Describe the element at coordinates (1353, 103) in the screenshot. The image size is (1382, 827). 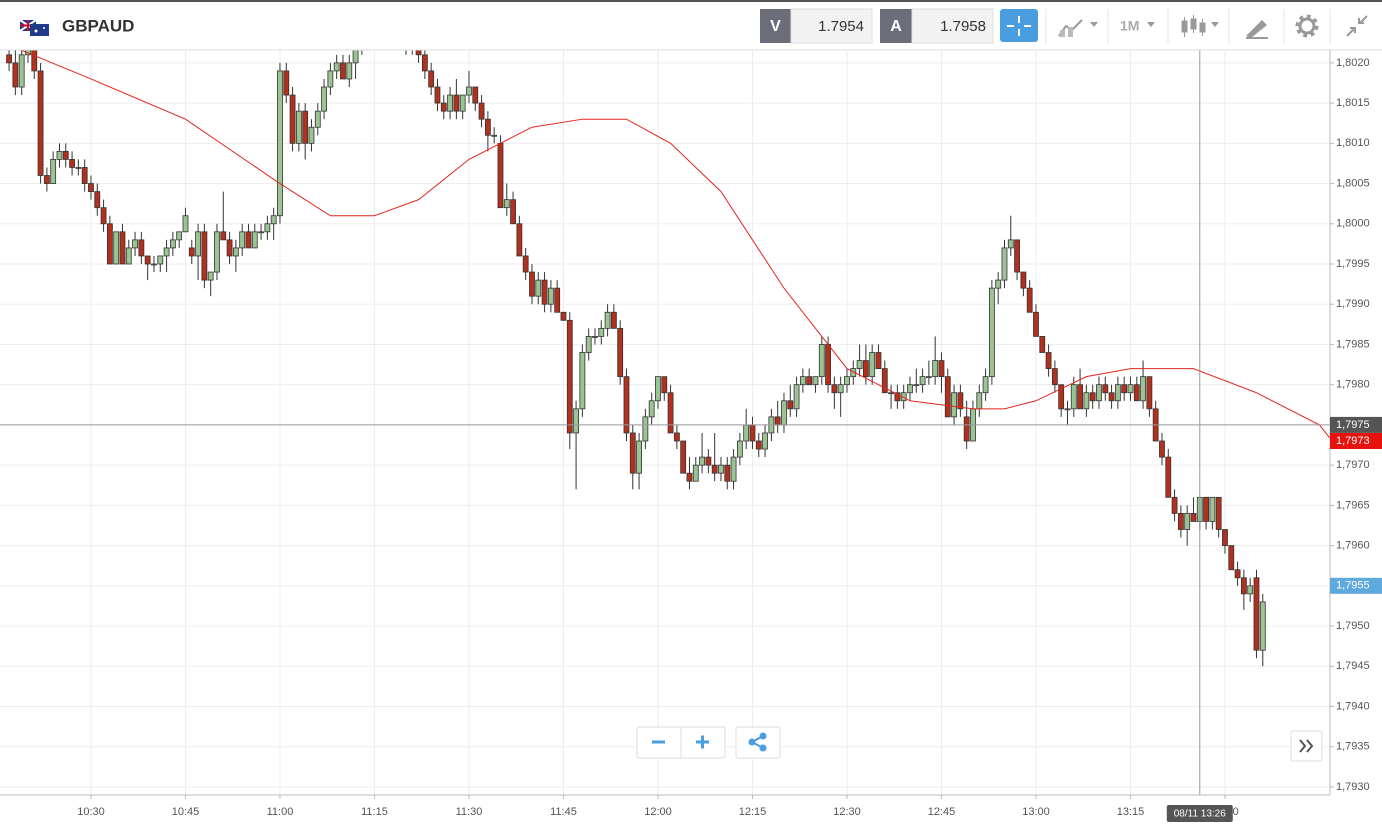
I see `y-tick-label: 1,8015` at that location.